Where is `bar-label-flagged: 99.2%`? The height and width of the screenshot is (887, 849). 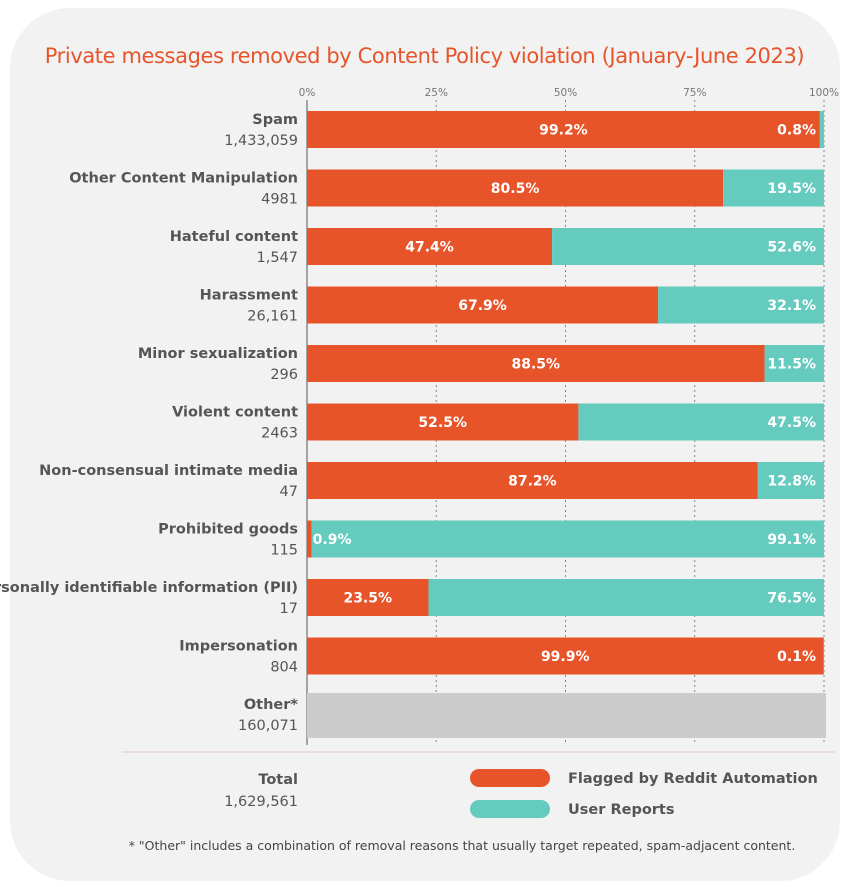
bar-label-flagged: 99.2% is located at coordinates (563, 131).